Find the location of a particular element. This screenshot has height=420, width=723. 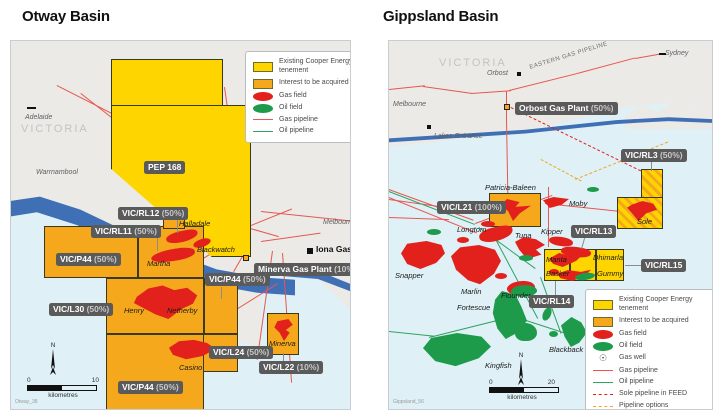

orbost-plant-marker is located at coordinates (507, 107).